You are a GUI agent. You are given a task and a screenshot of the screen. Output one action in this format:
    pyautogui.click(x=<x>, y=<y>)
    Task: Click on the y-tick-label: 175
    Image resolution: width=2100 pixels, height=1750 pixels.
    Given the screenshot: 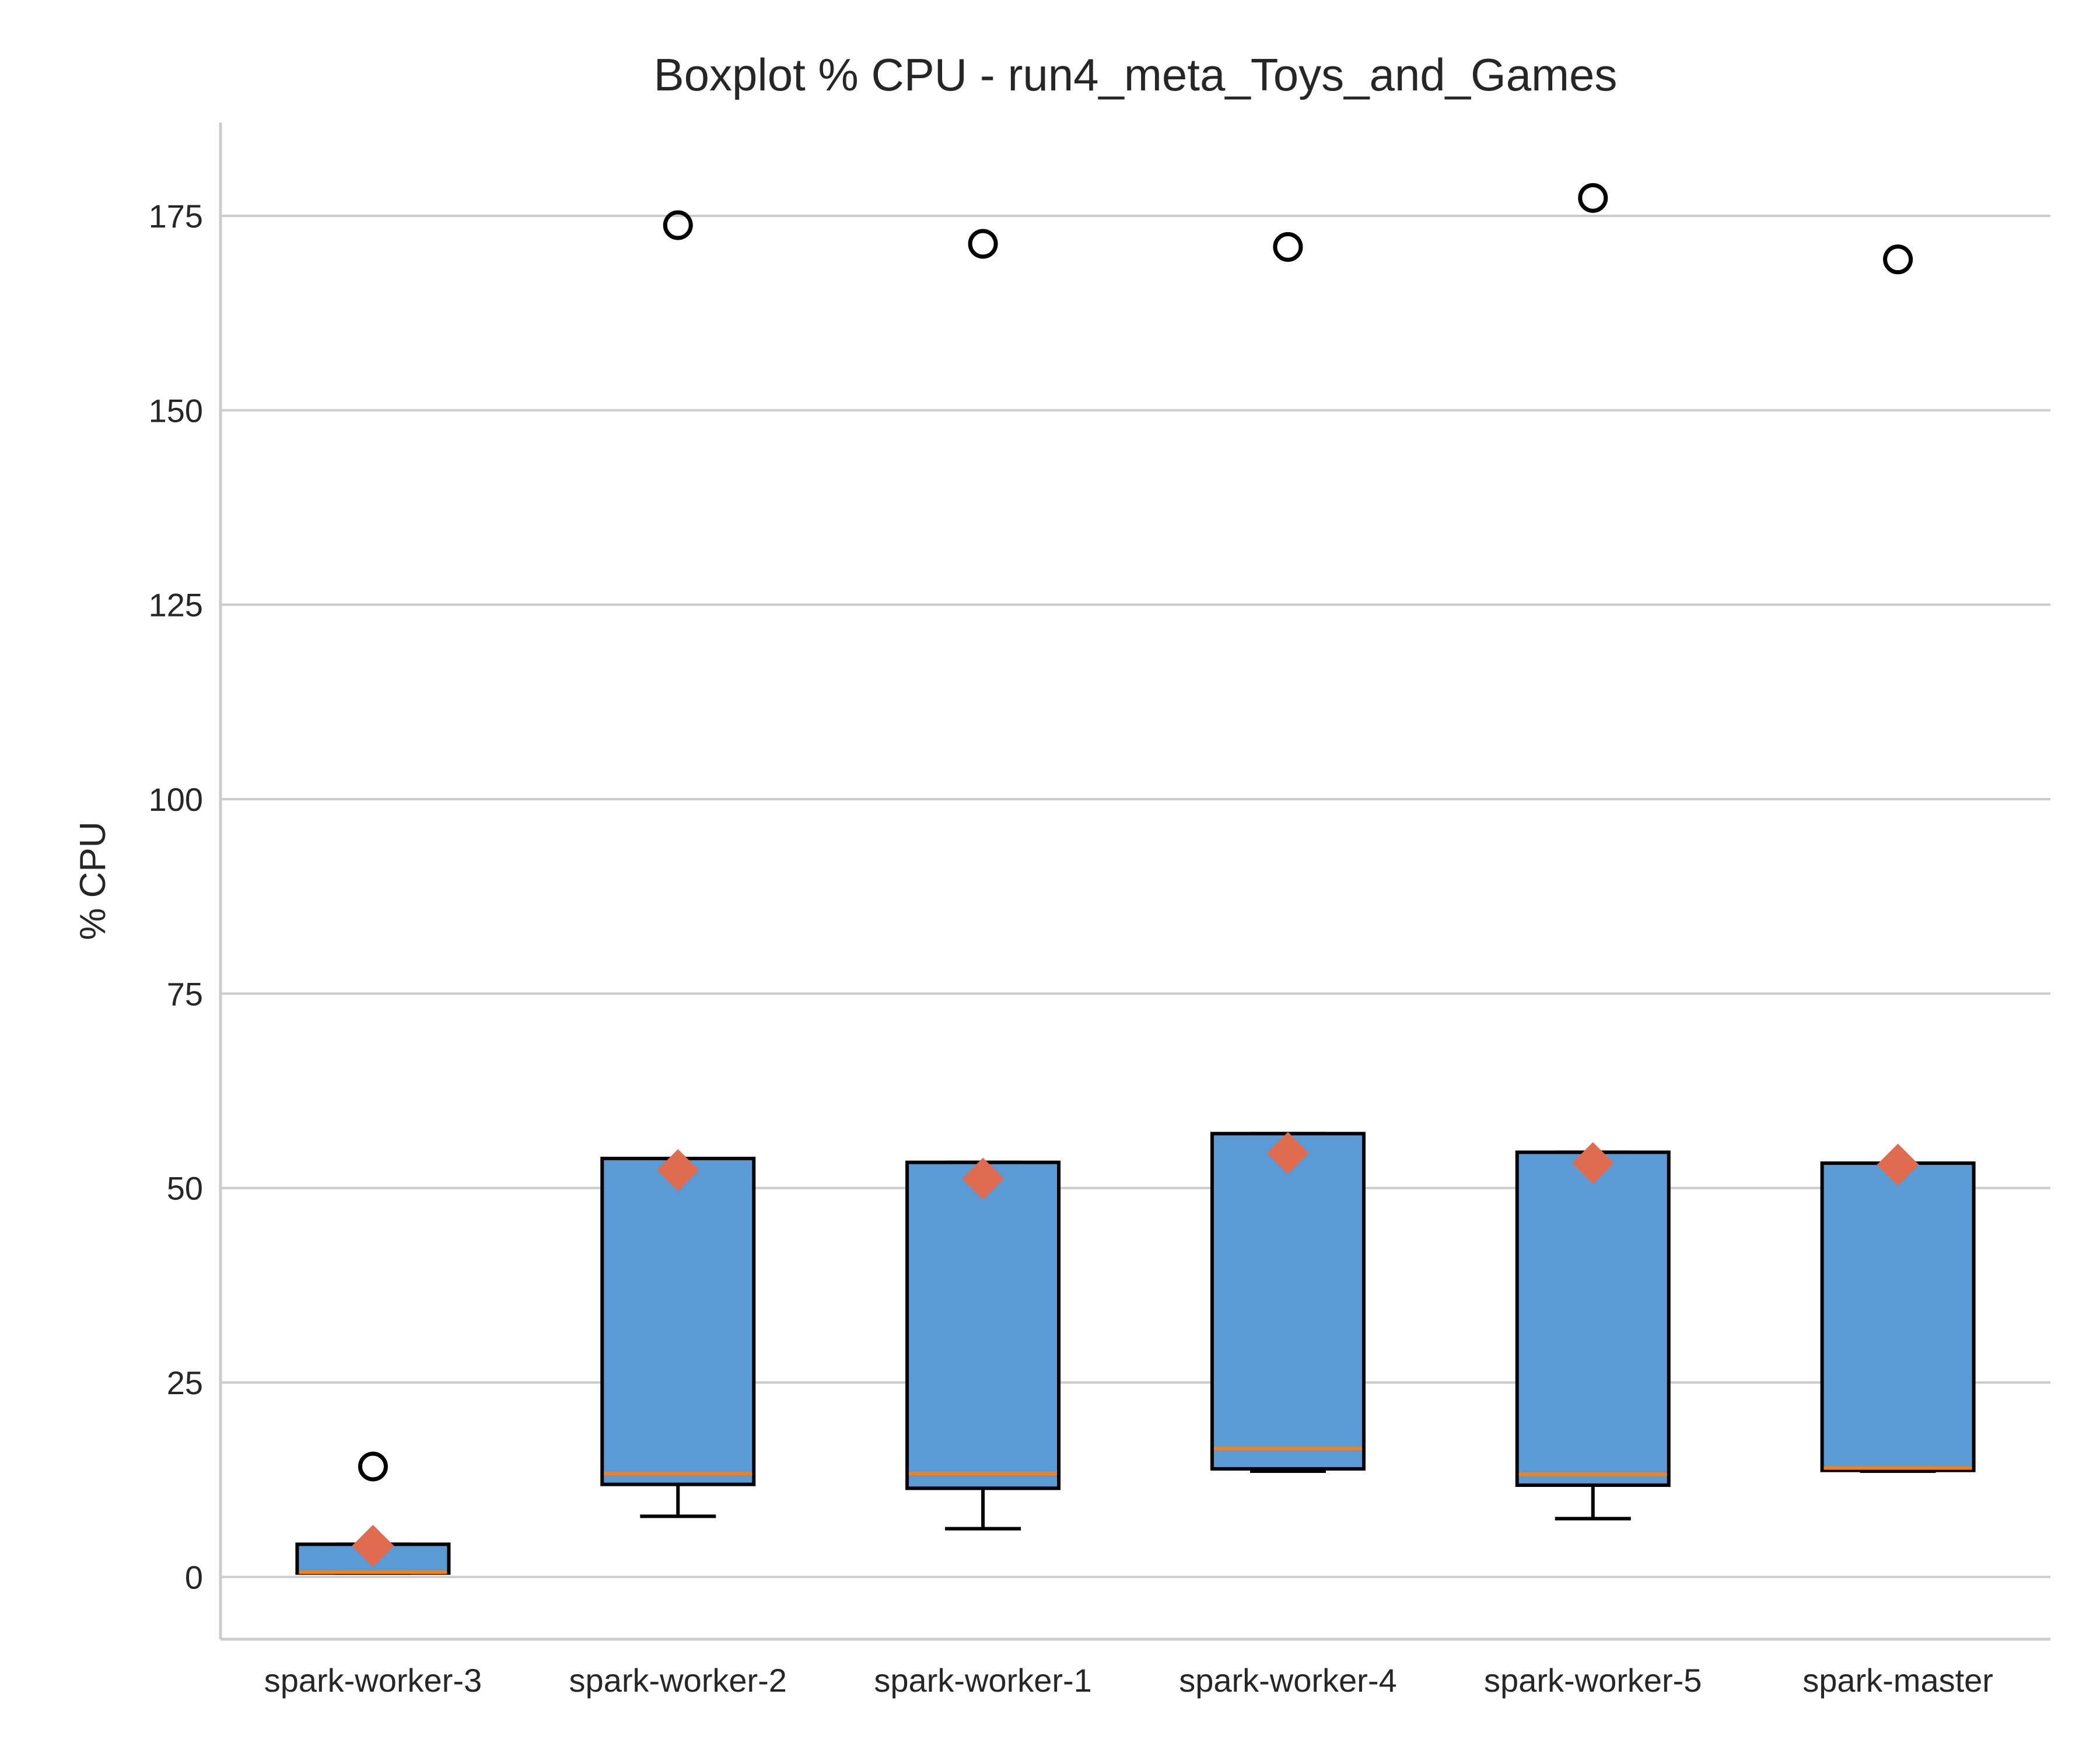 What is the action you would take?
    pyautogui.click(x=176, y=216)
    